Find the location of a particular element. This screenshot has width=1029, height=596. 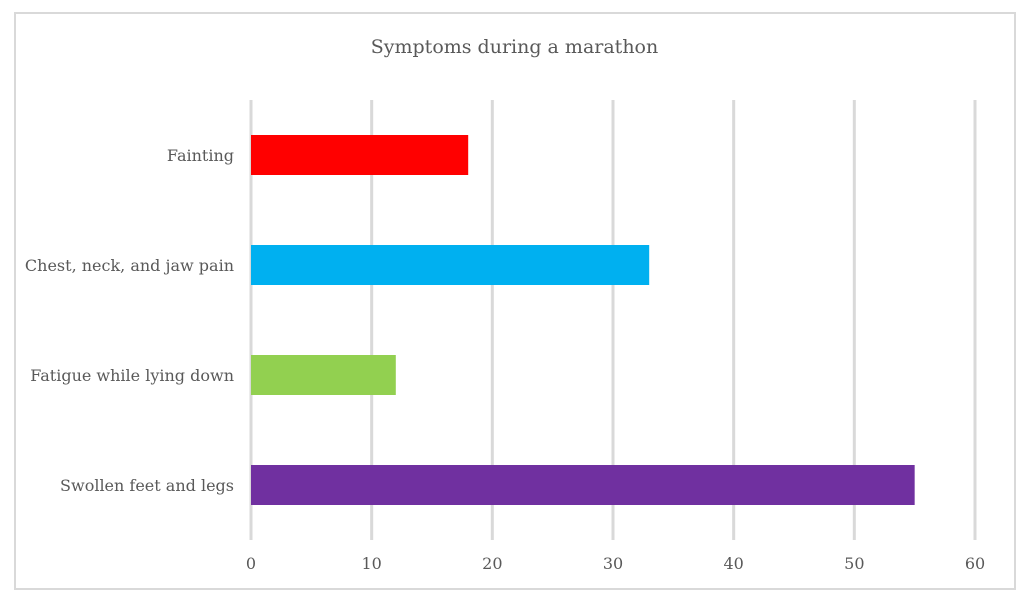

category-label: Fainting is located at coordinates (200, 155).